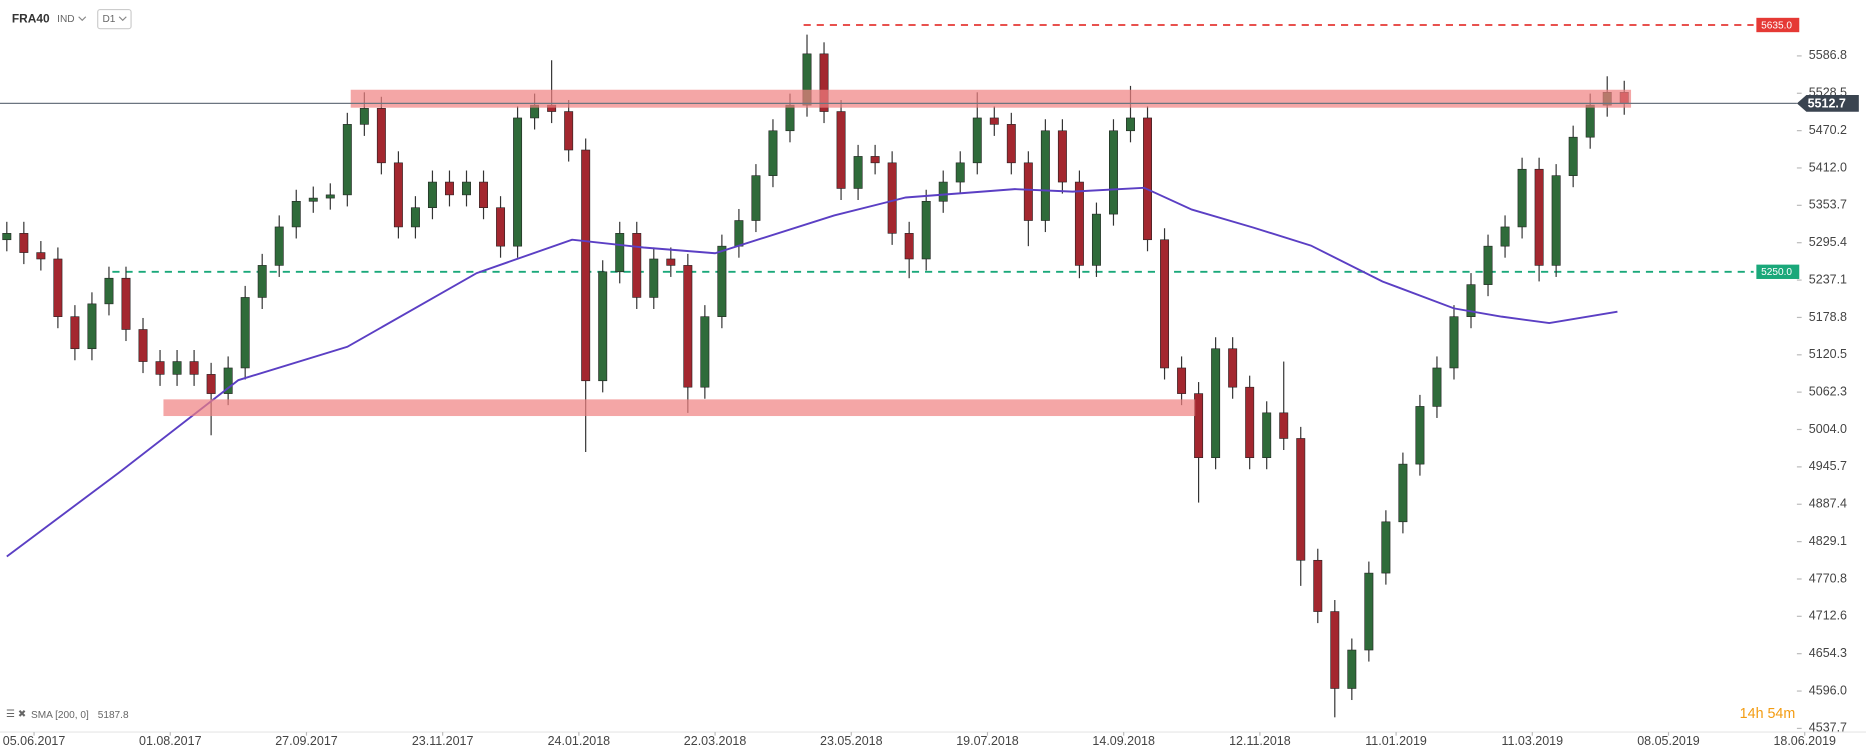 This screenshot has width=1866, height=756. What do you see at coordinates (1828, 653) in the screenshot?
I see `y-tick-label: 4654.3` at bounding box center [1828, 653].